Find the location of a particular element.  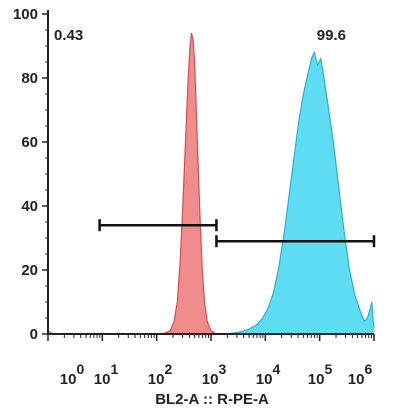

x-tick-label-6: 10⁶ is located at coordinates (360, 374).